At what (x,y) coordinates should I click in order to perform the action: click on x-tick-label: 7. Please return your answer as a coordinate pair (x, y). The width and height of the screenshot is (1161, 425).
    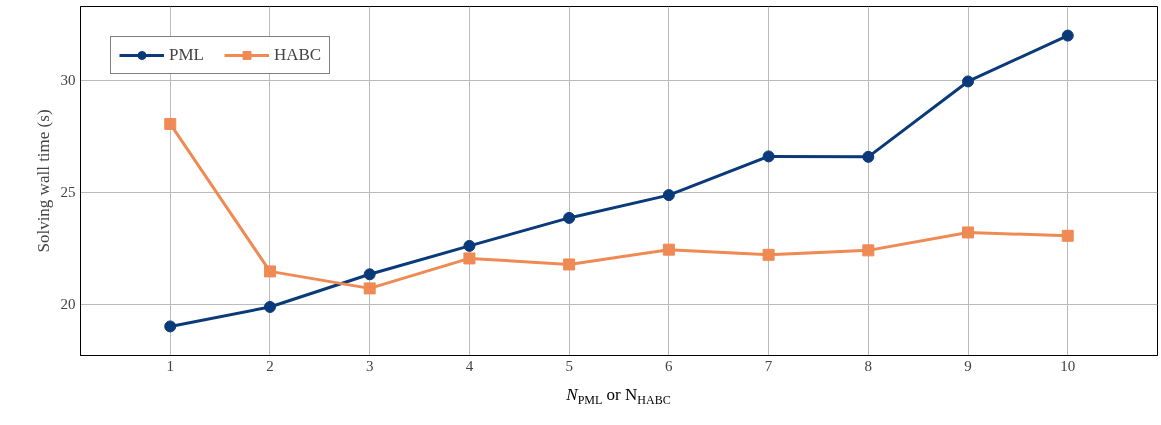
    Looking at the image, I should click on (768, 365).